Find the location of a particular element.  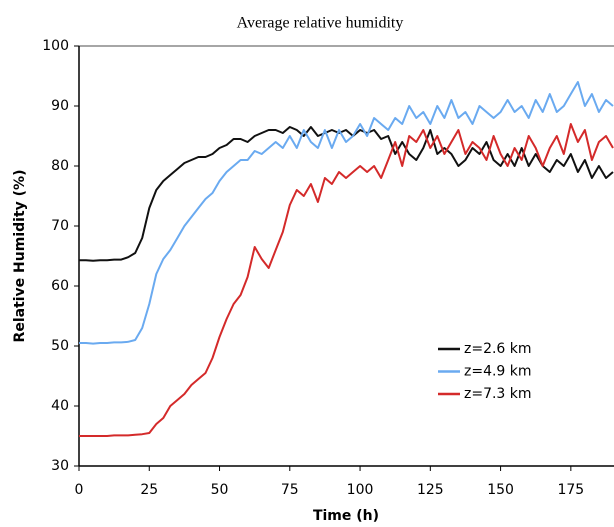

legend-label: z=4.9 km is located at coordinates (498, 372).